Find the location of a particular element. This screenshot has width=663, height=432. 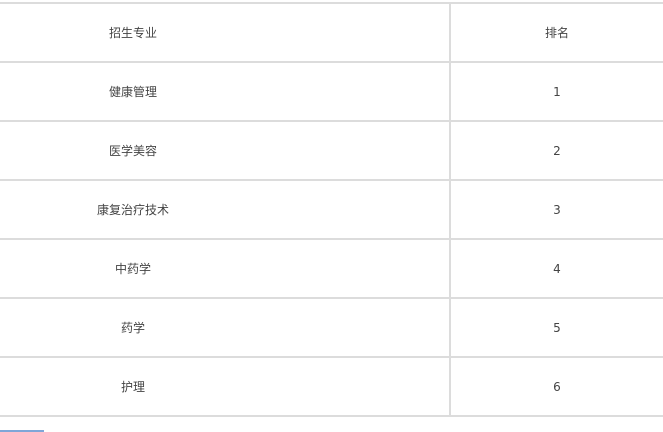

cell-major: 中药学 is located at coordinates (225, 268).